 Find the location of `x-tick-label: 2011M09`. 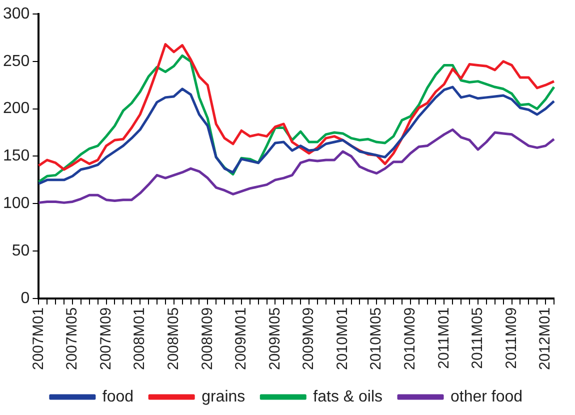

x-tick-label: 2011M09 is located at coordinates (511, 338).